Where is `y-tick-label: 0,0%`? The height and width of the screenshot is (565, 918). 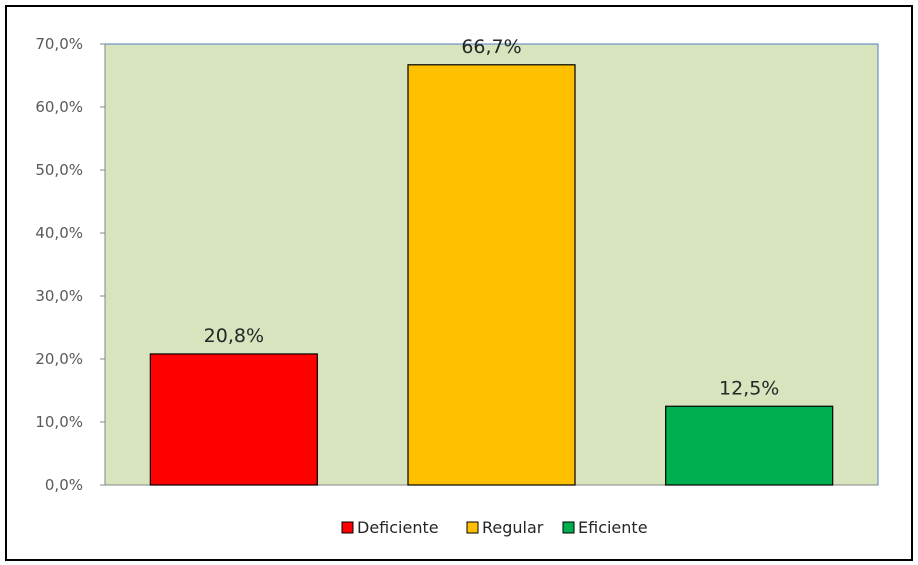
y-tick-label: 0,0% is located at coordinates (64, 485).